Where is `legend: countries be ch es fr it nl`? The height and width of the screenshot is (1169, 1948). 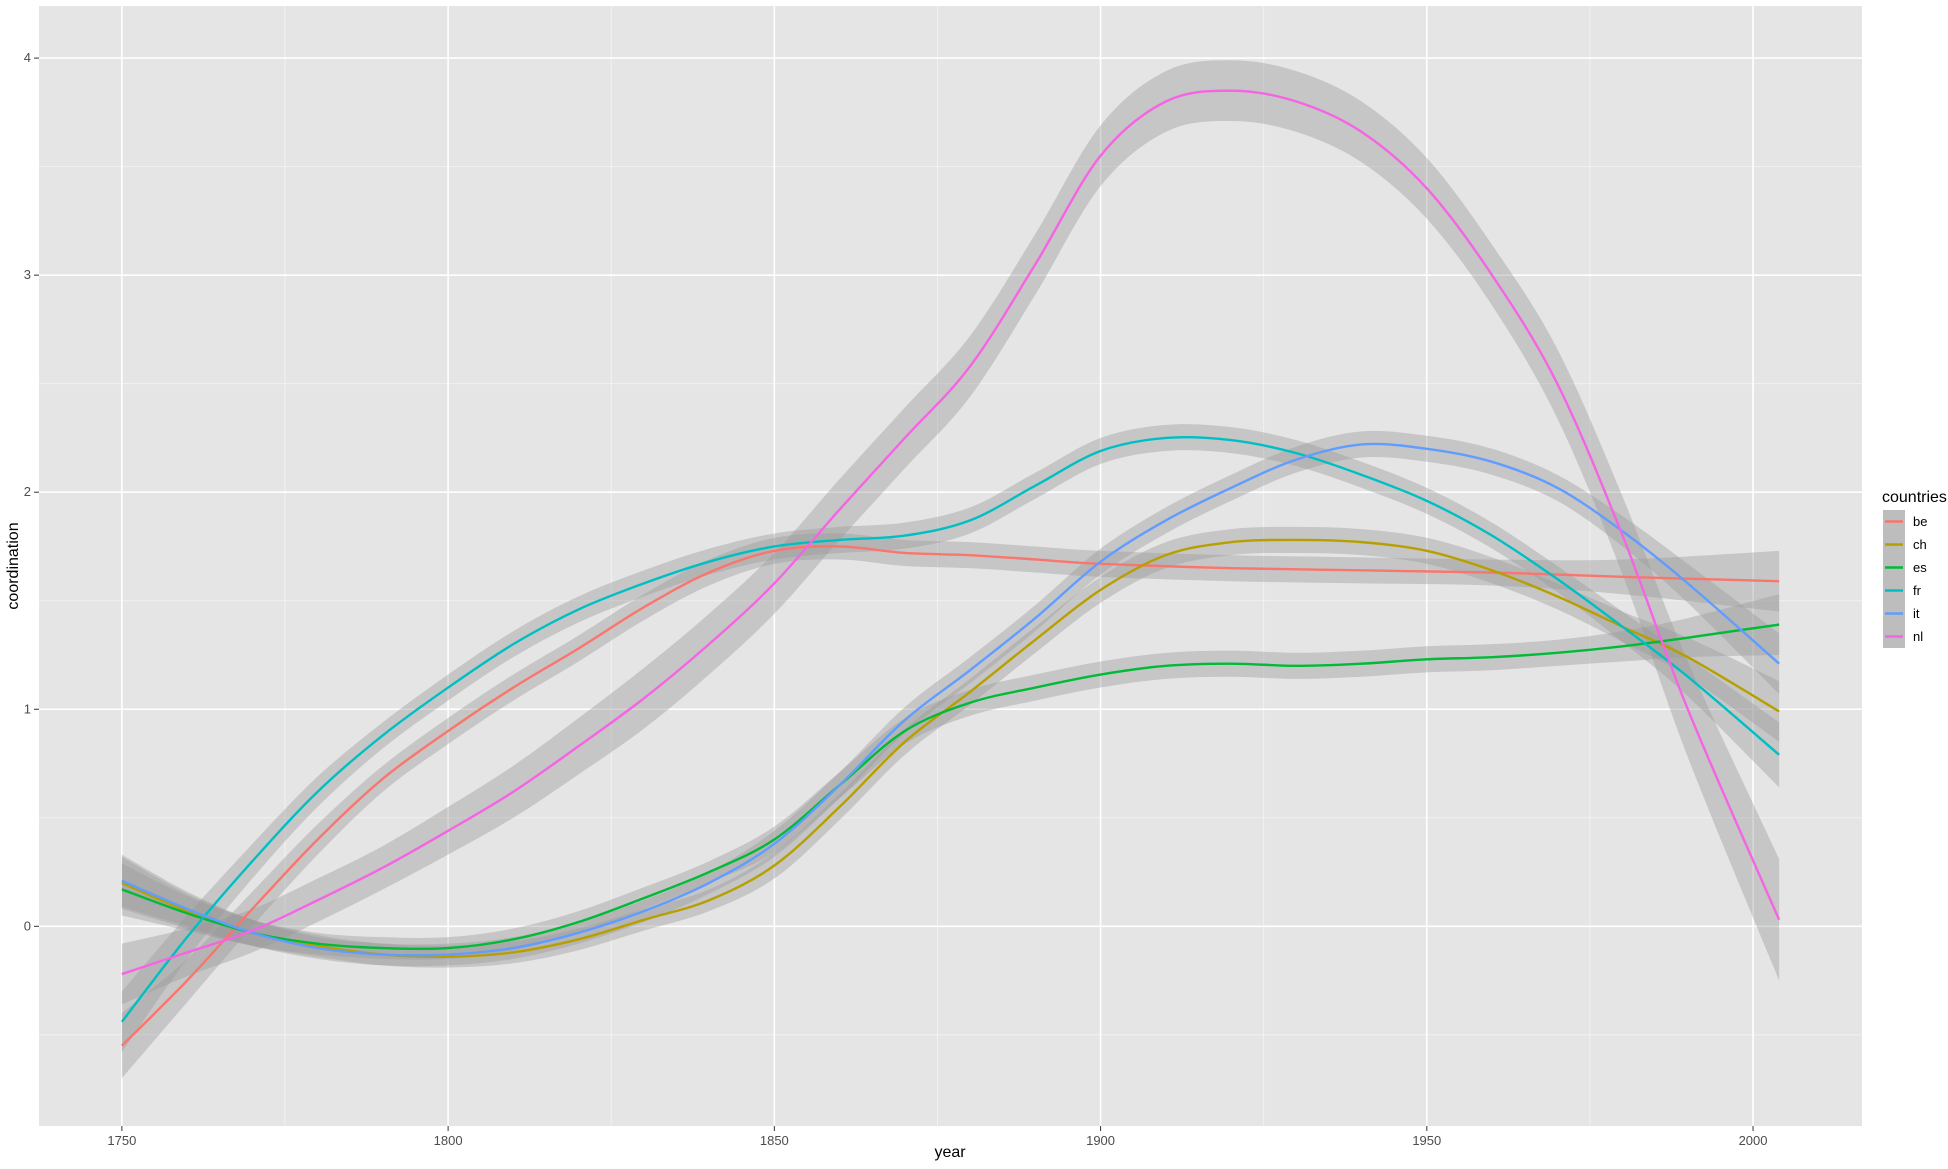
legend: countries be ch es fr it nl is located at coordinates (1914, 568).